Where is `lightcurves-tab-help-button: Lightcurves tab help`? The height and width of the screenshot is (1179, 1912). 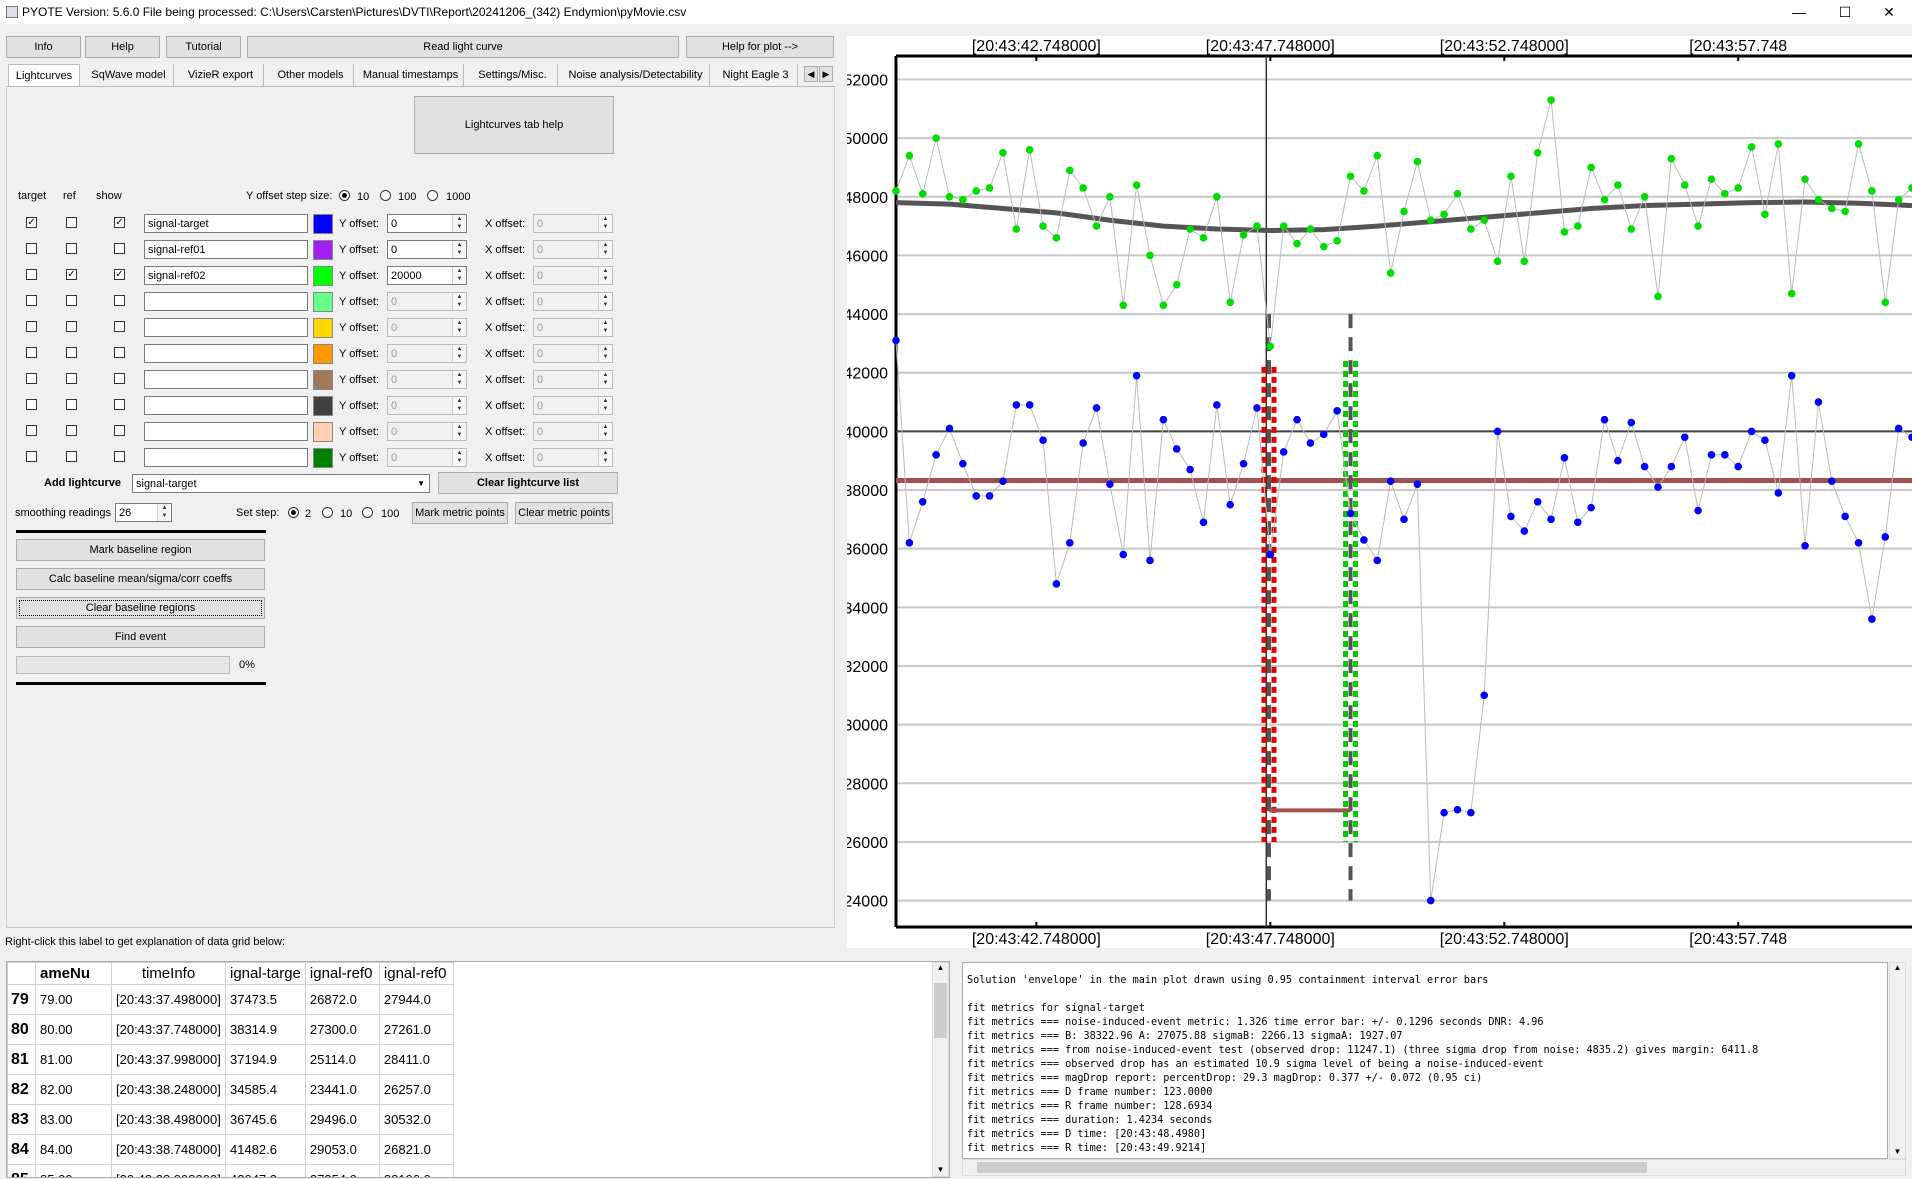
lightcurves-tab-help-button: Lightcurves tab help is located at coordinates (514, 125).